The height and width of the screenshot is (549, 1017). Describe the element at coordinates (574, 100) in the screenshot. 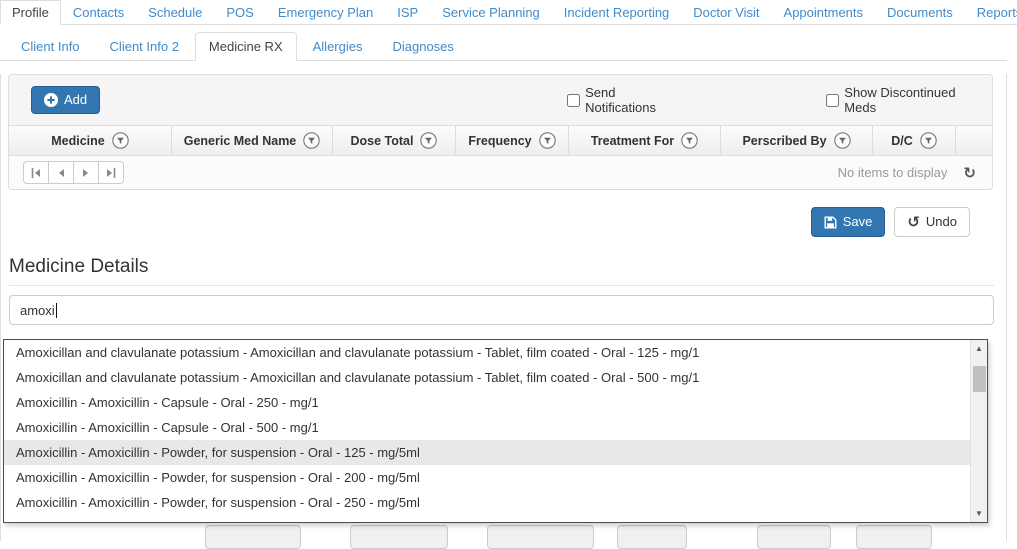

I see `send-notifications-checkbox` at that location.